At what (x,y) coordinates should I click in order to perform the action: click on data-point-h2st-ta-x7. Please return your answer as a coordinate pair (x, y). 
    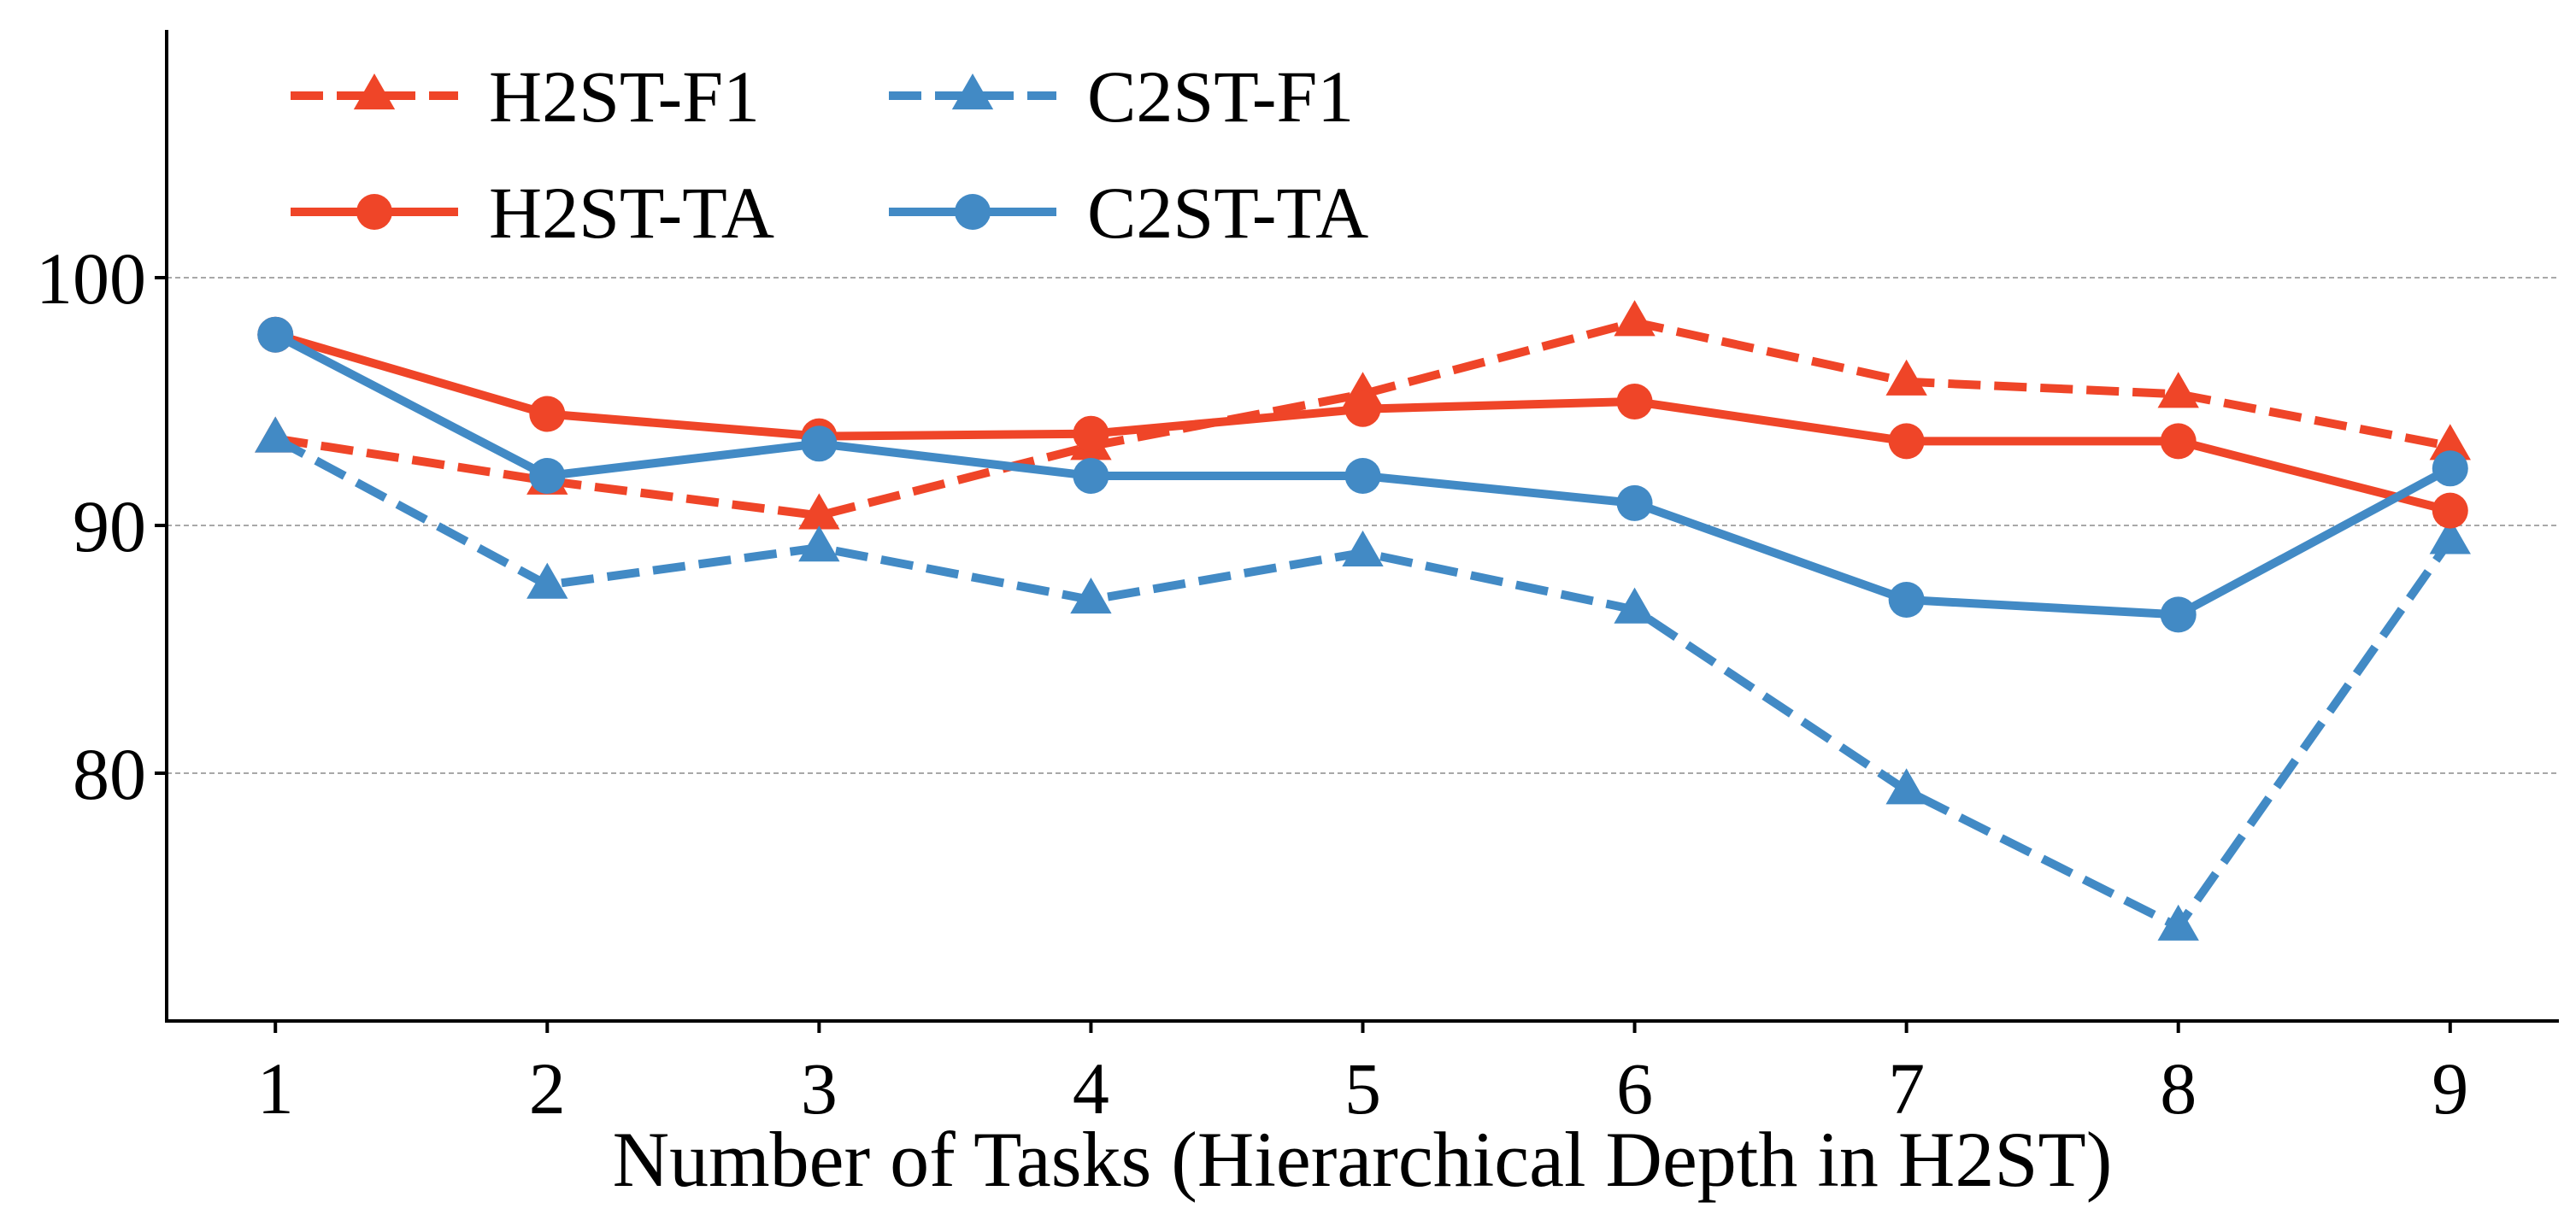
    Looking at the image, I should click on (1906, 441).